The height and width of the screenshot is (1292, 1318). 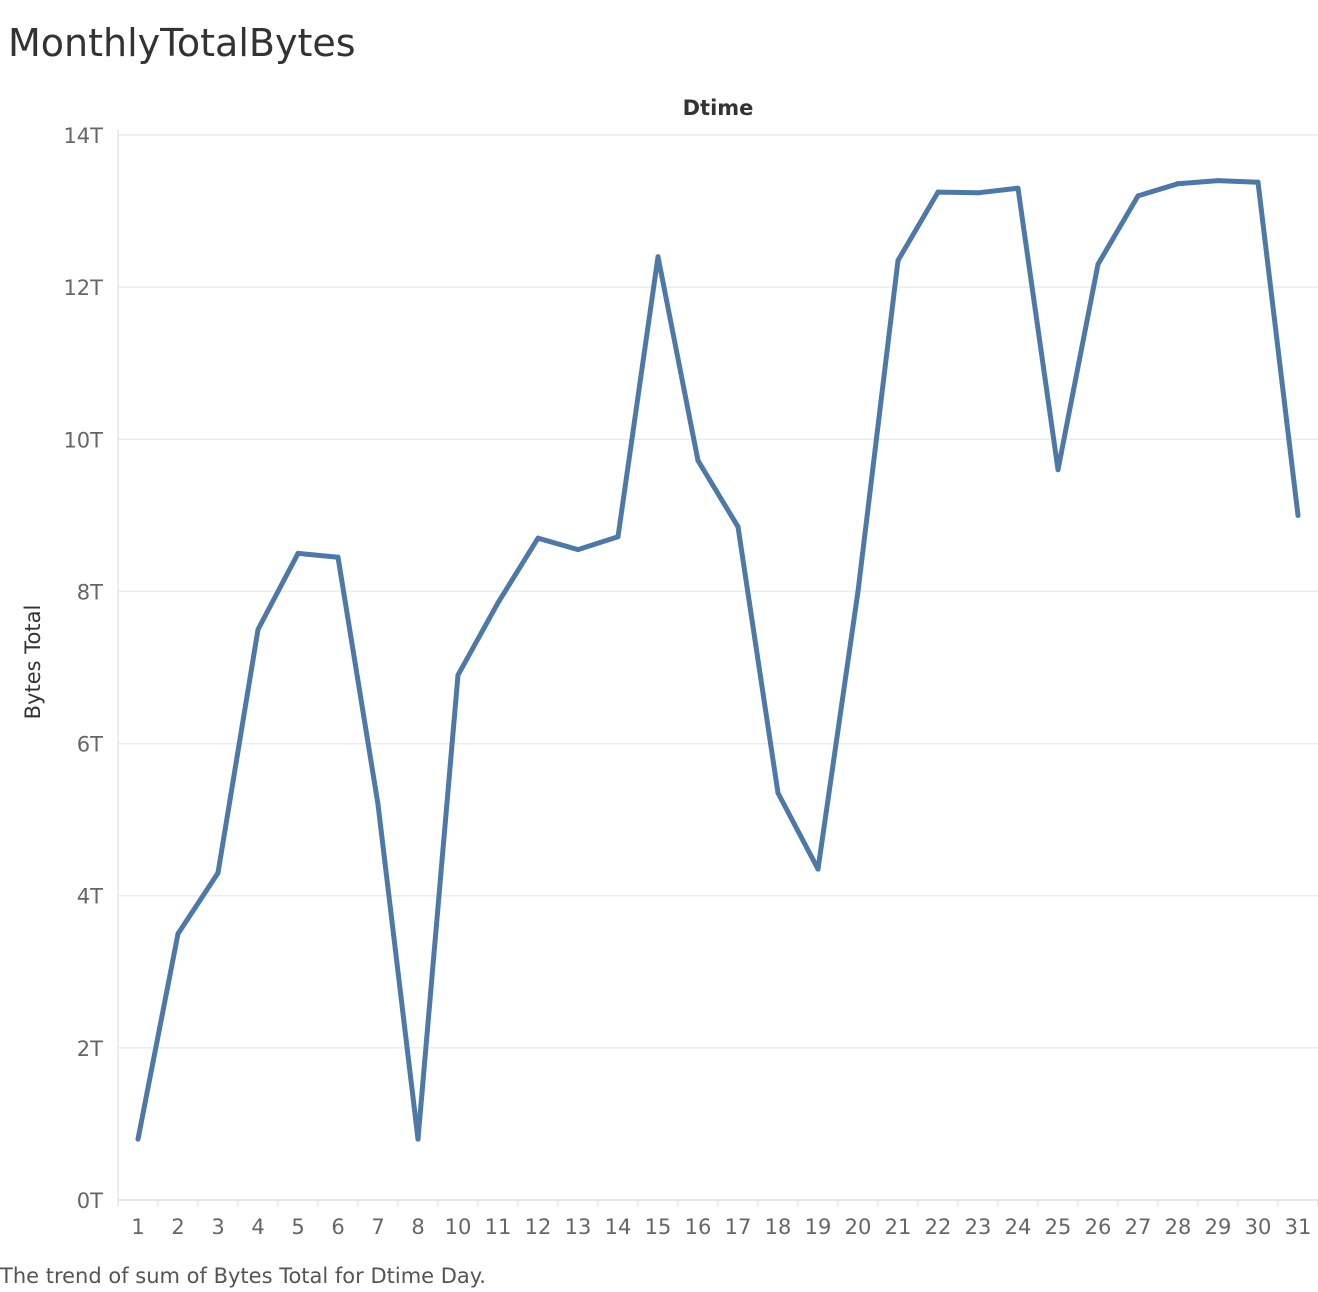 I want to click on x-tick-label: 14, so click(x=618, y=1227).